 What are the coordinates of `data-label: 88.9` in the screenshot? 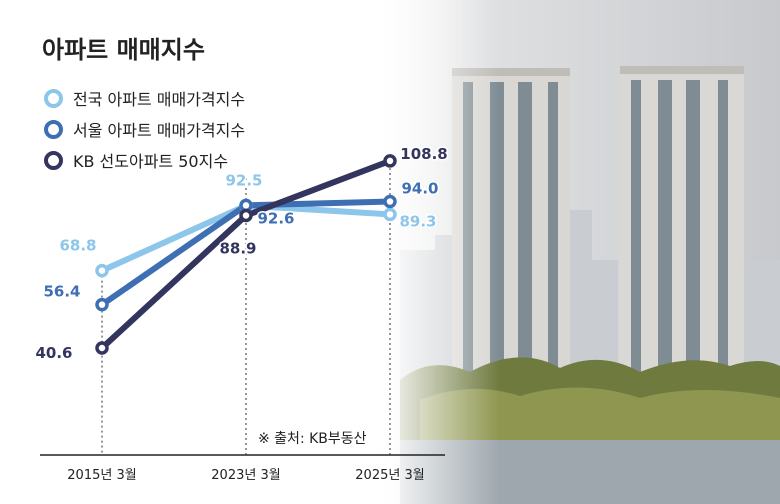 It's located at (237, 249).